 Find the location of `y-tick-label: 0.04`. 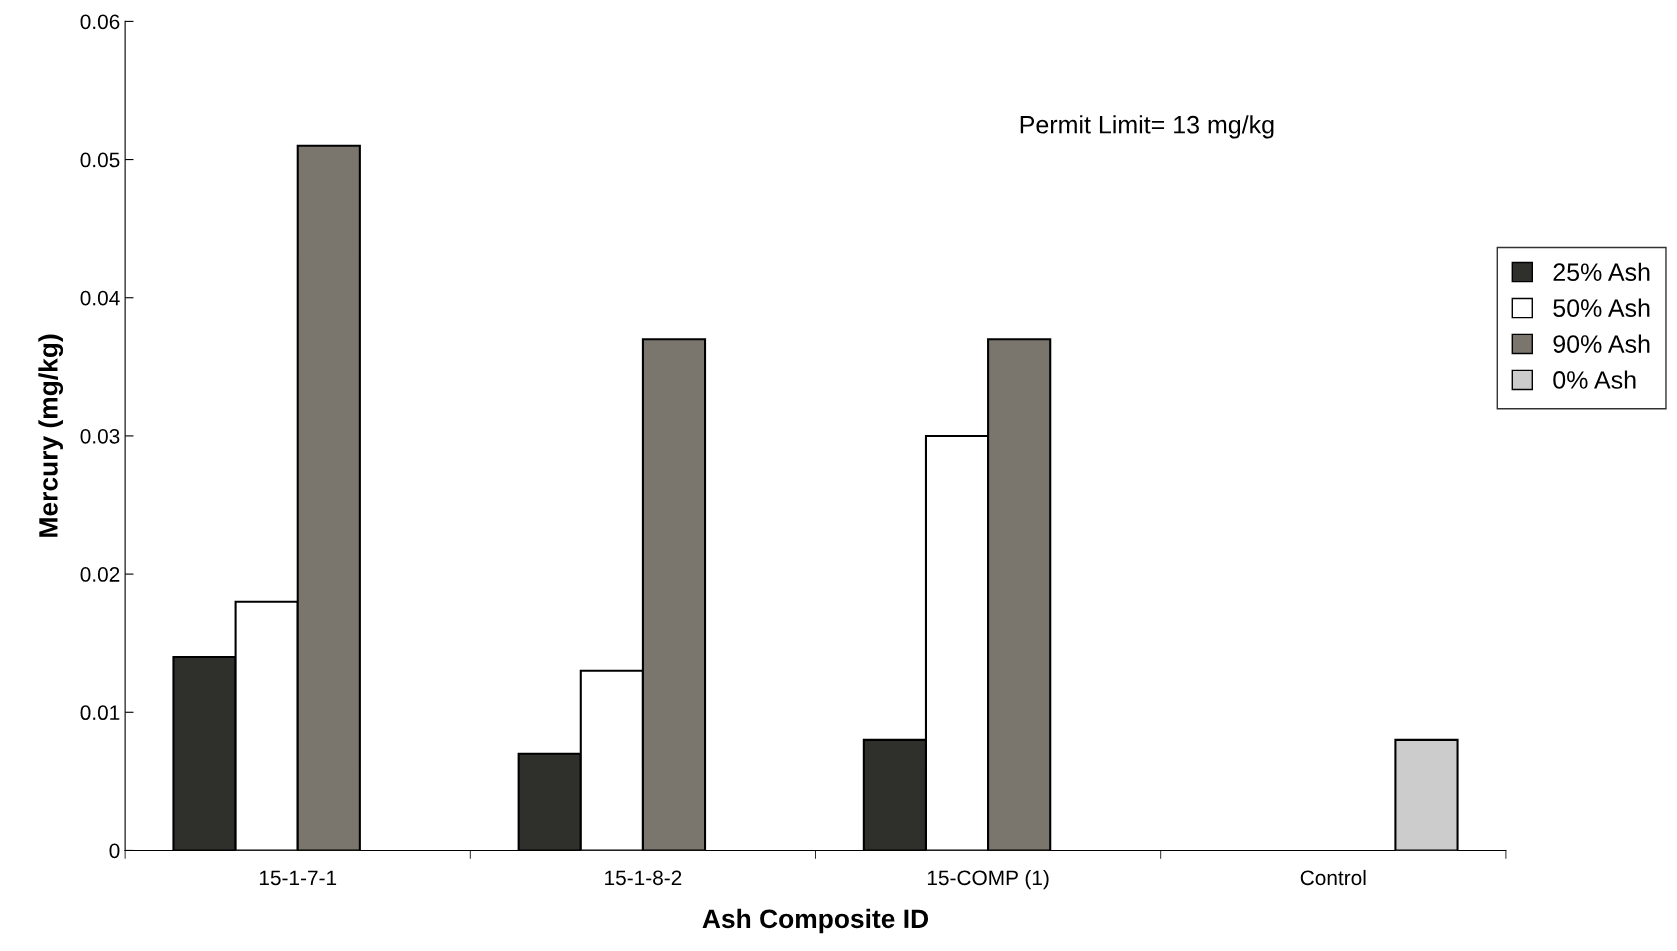

y-tick-label: 0.04 is located at coordinates (100, 298).